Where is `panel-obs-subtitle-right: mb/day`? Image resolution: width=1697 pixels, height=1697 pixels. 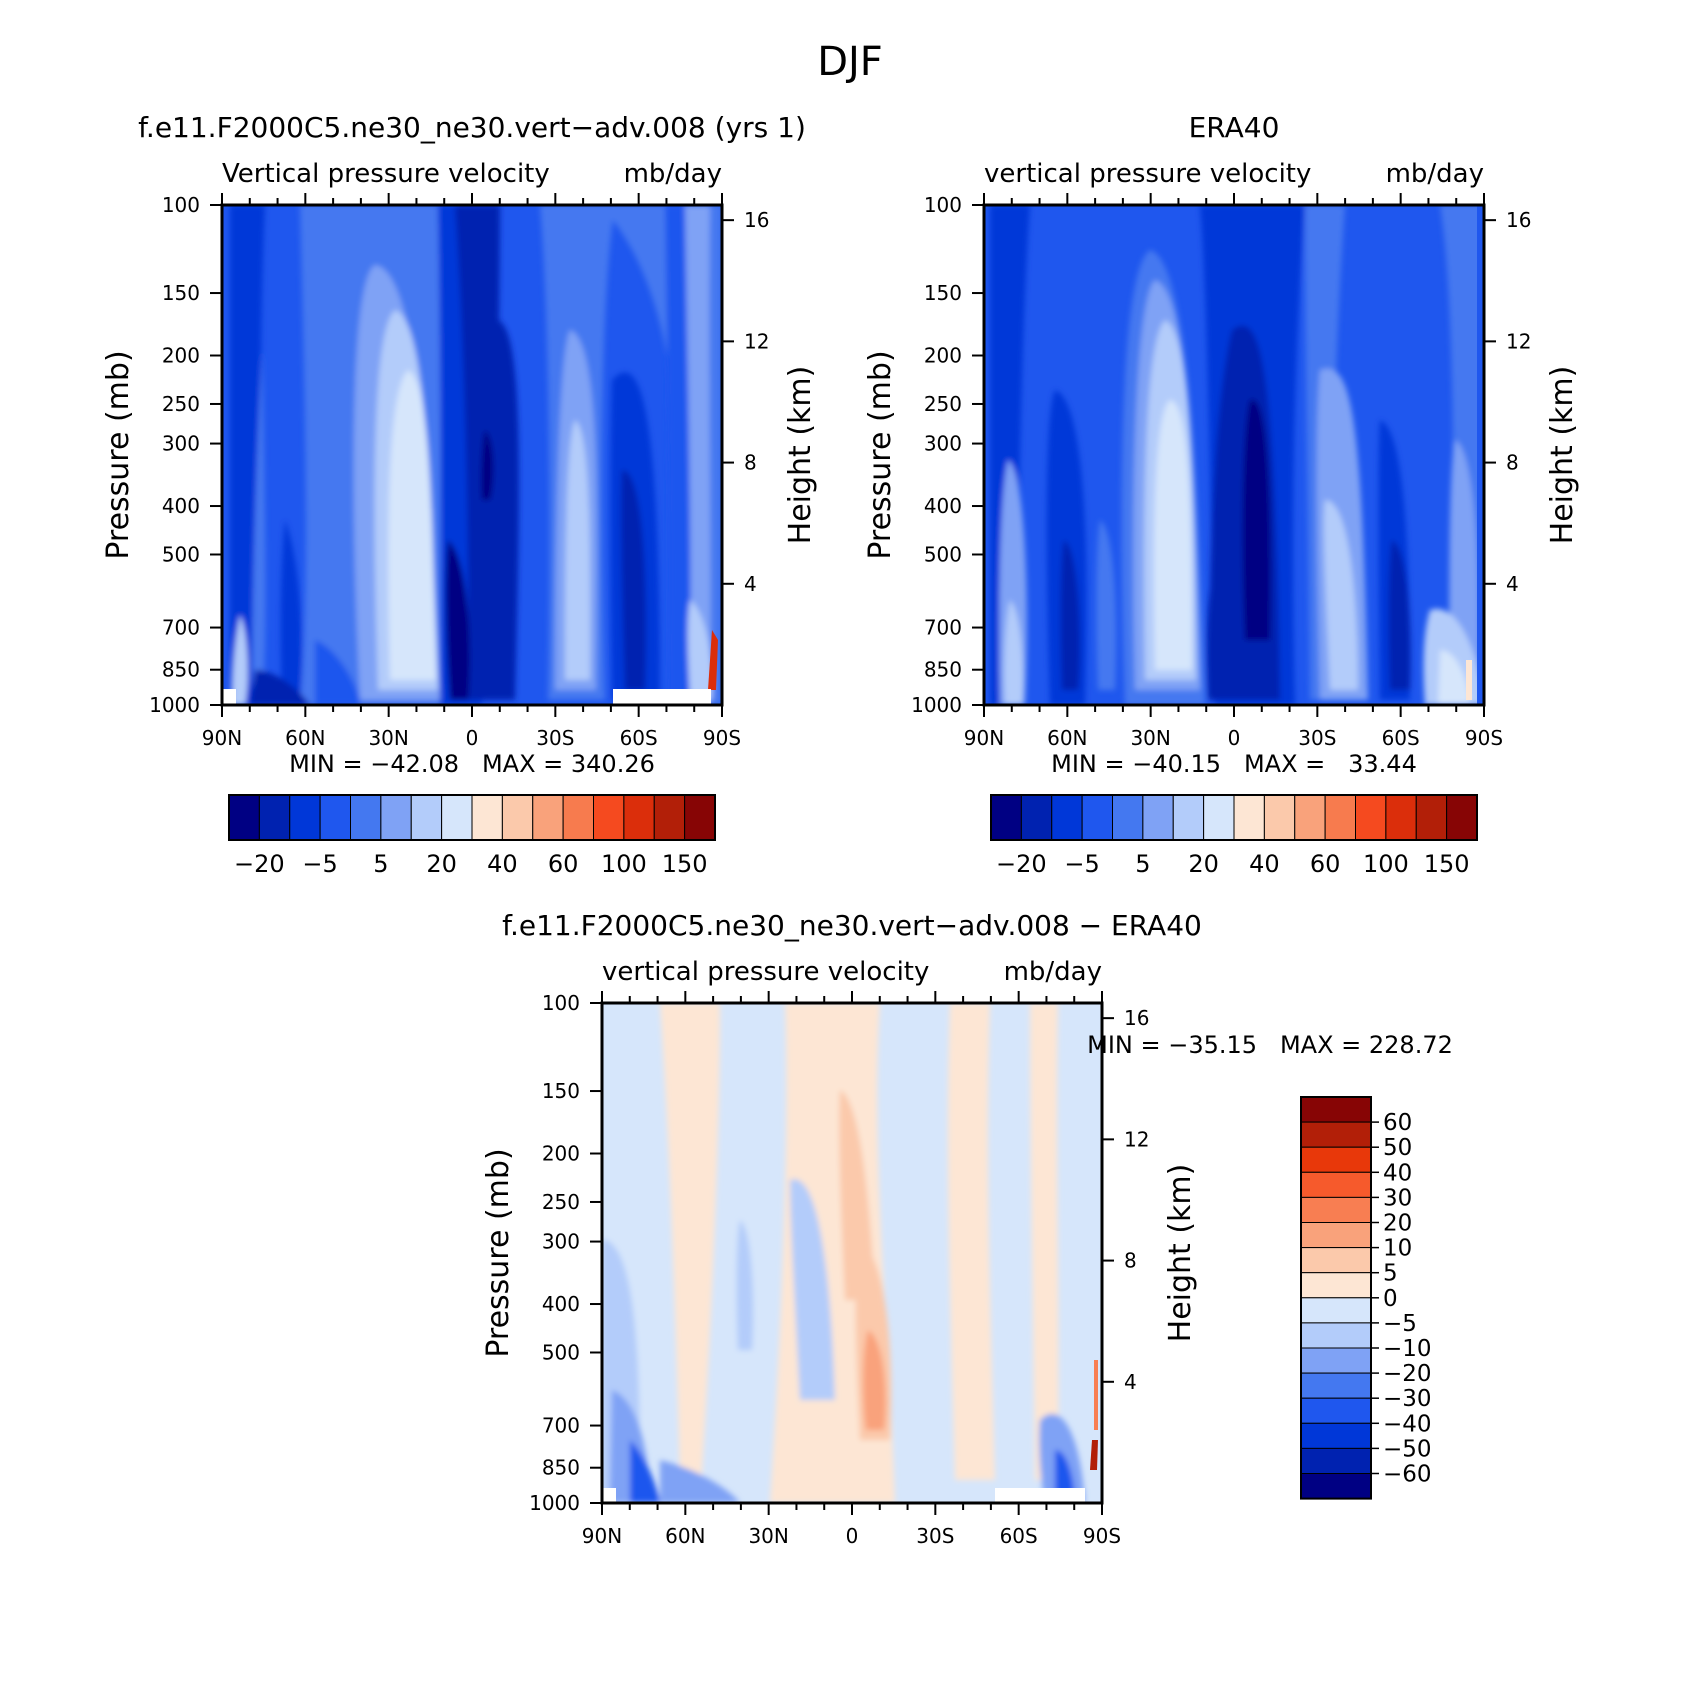 panel-obs-subtitle-right: mb/day is located at coordinates (1435, 174).